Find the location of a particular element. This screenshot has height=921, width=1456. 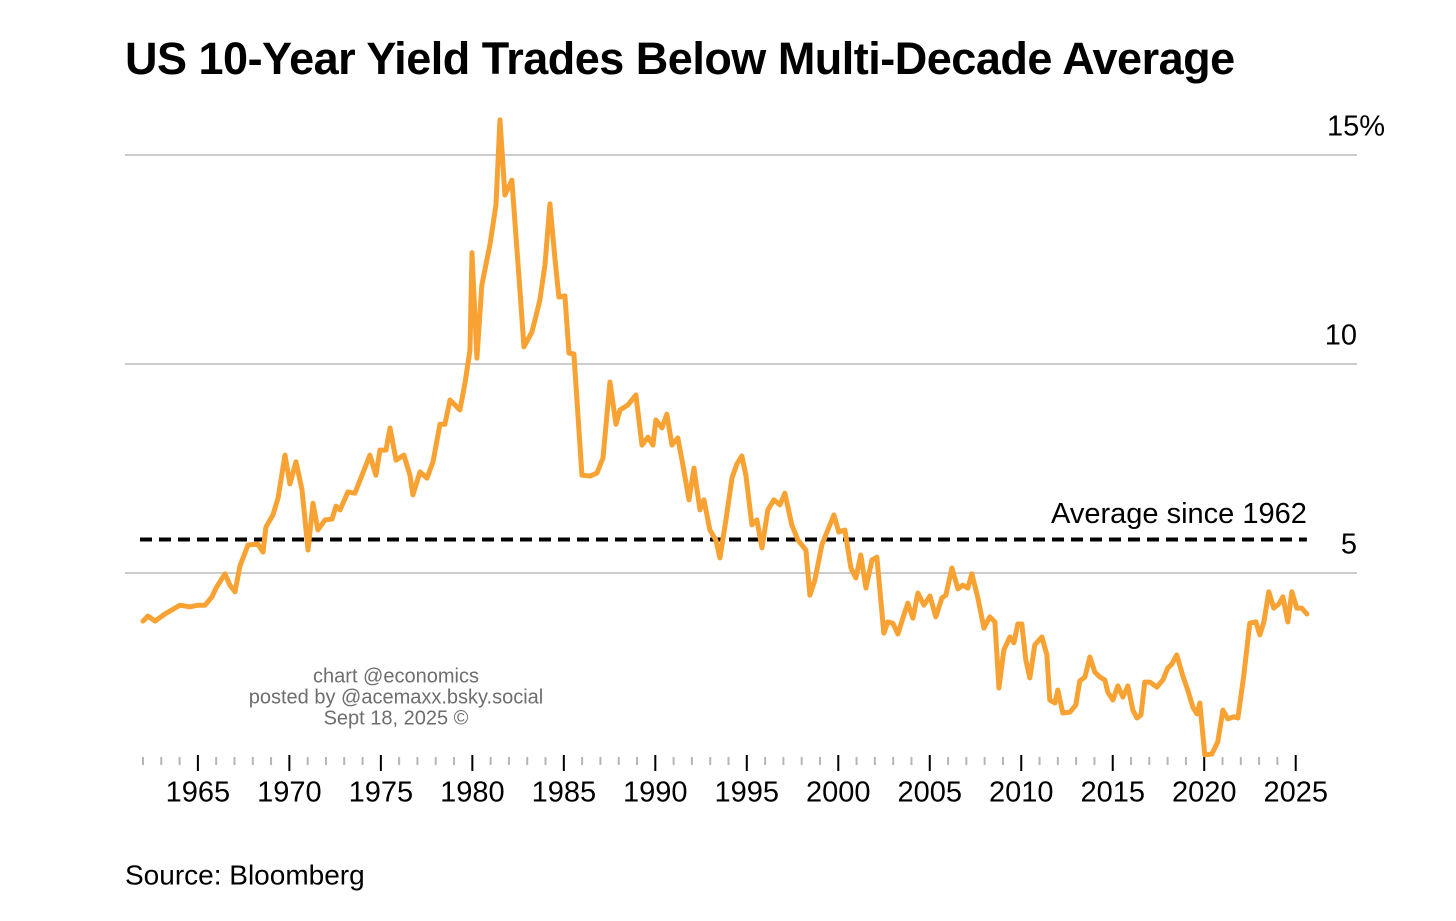

watermark: chart @economics is located at coordinates (396, 676).